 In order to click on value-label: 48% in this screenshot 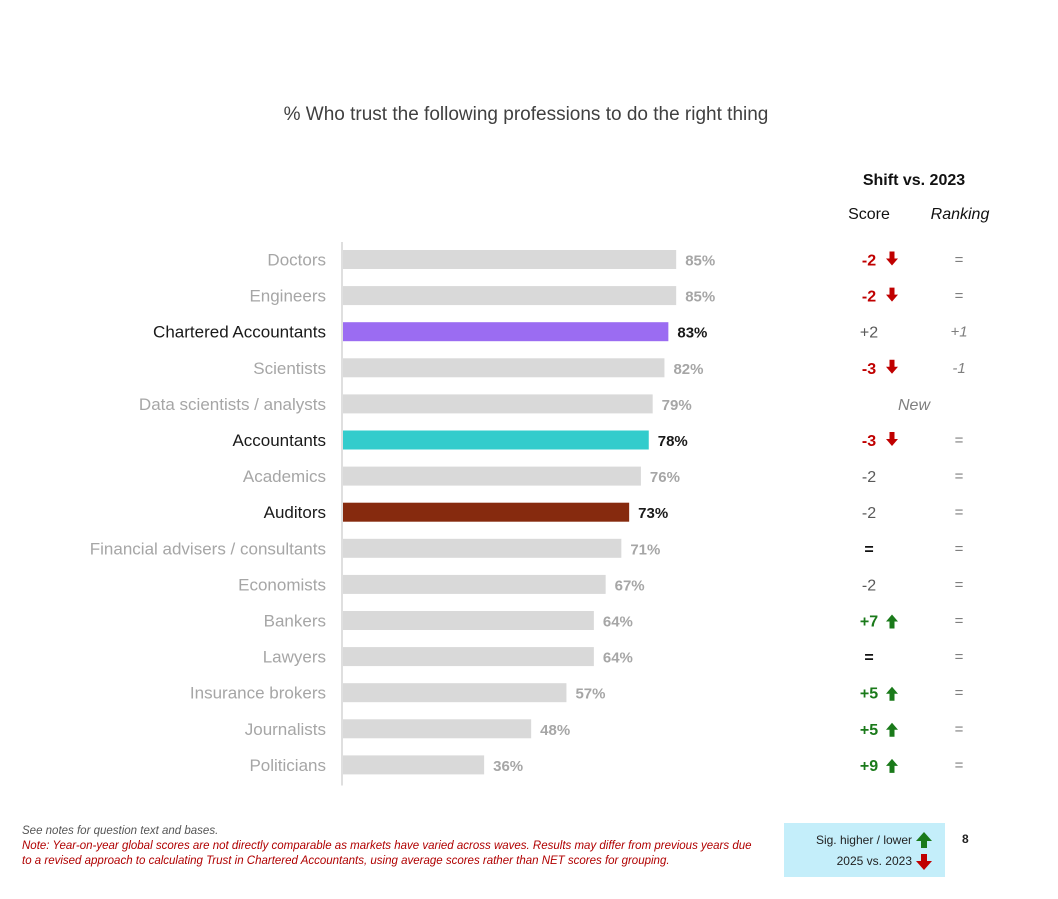, I will do `click(555, 730)`.